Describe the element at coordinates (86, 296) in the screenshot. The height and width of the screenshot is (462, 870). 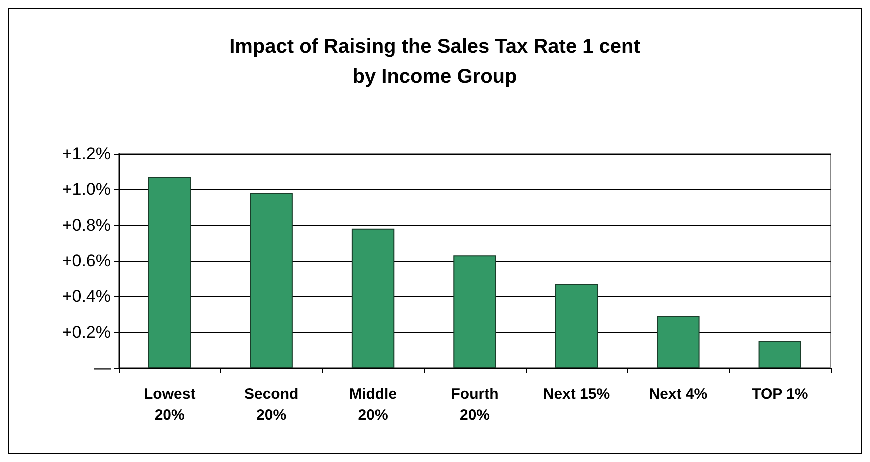
I see `y-tick-label: +0.4%` at that location.